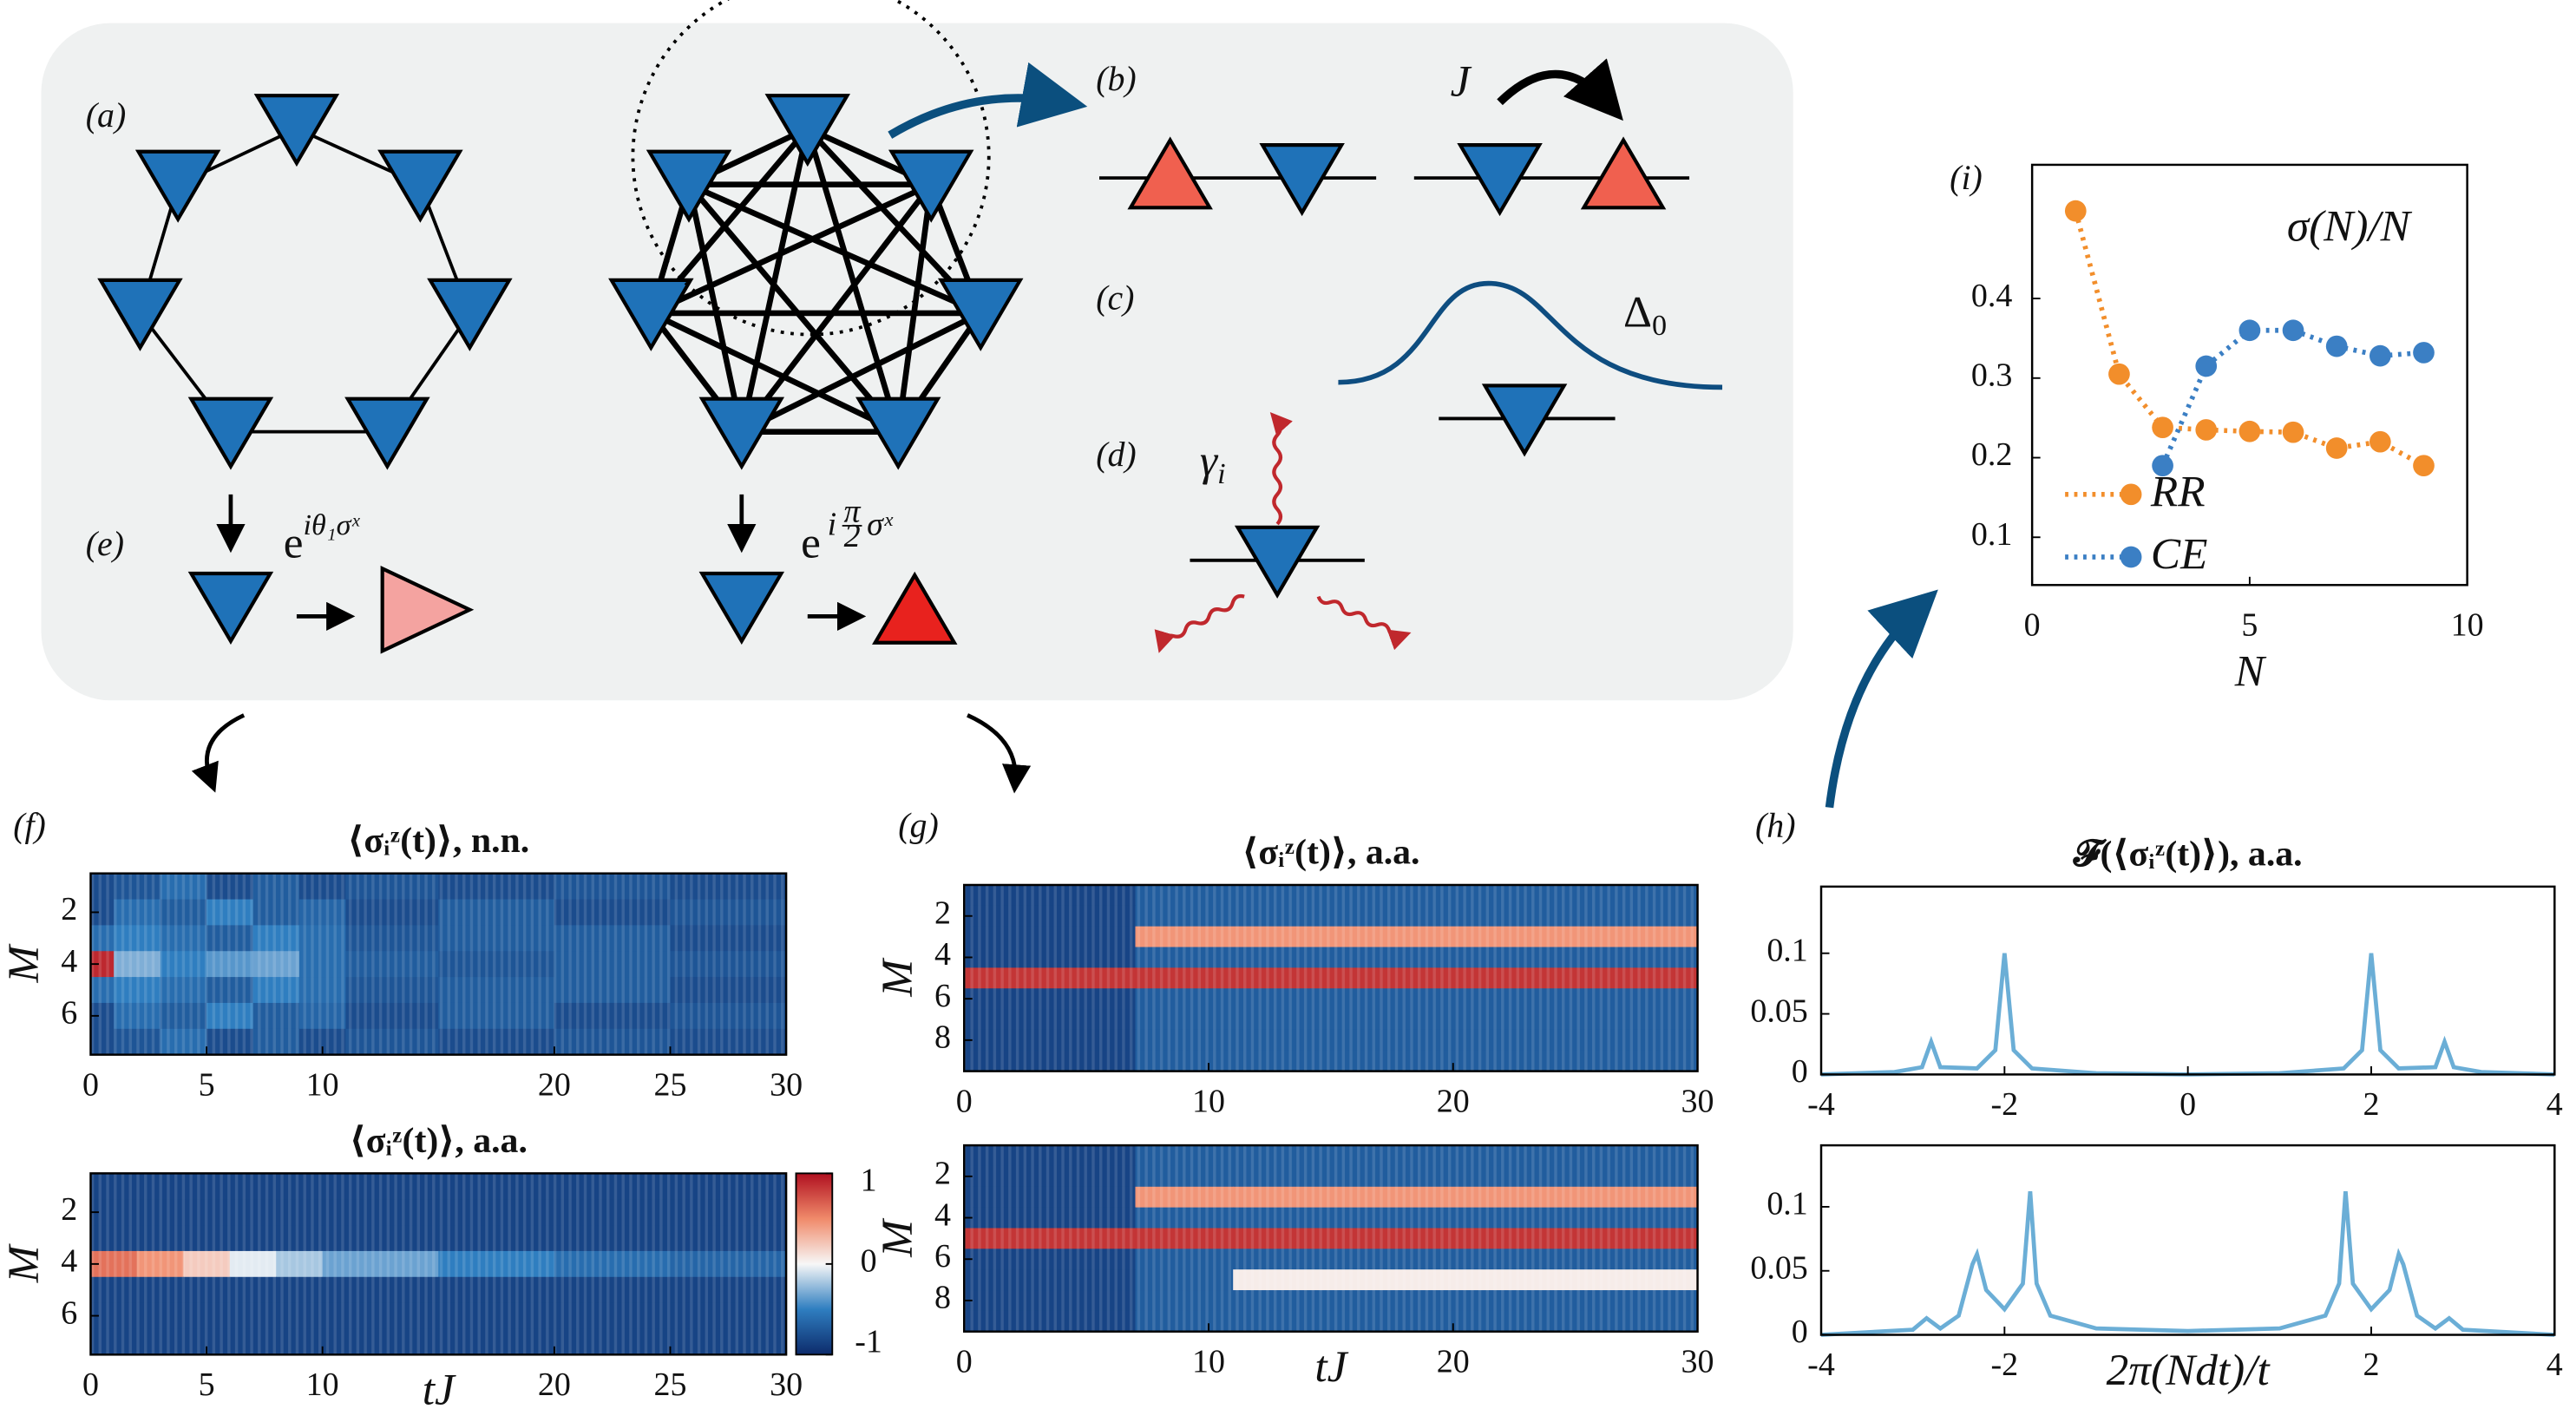 The image size is (2576, 1409). I want to click on y-tick-label: 0.4, so click(1991, 296).